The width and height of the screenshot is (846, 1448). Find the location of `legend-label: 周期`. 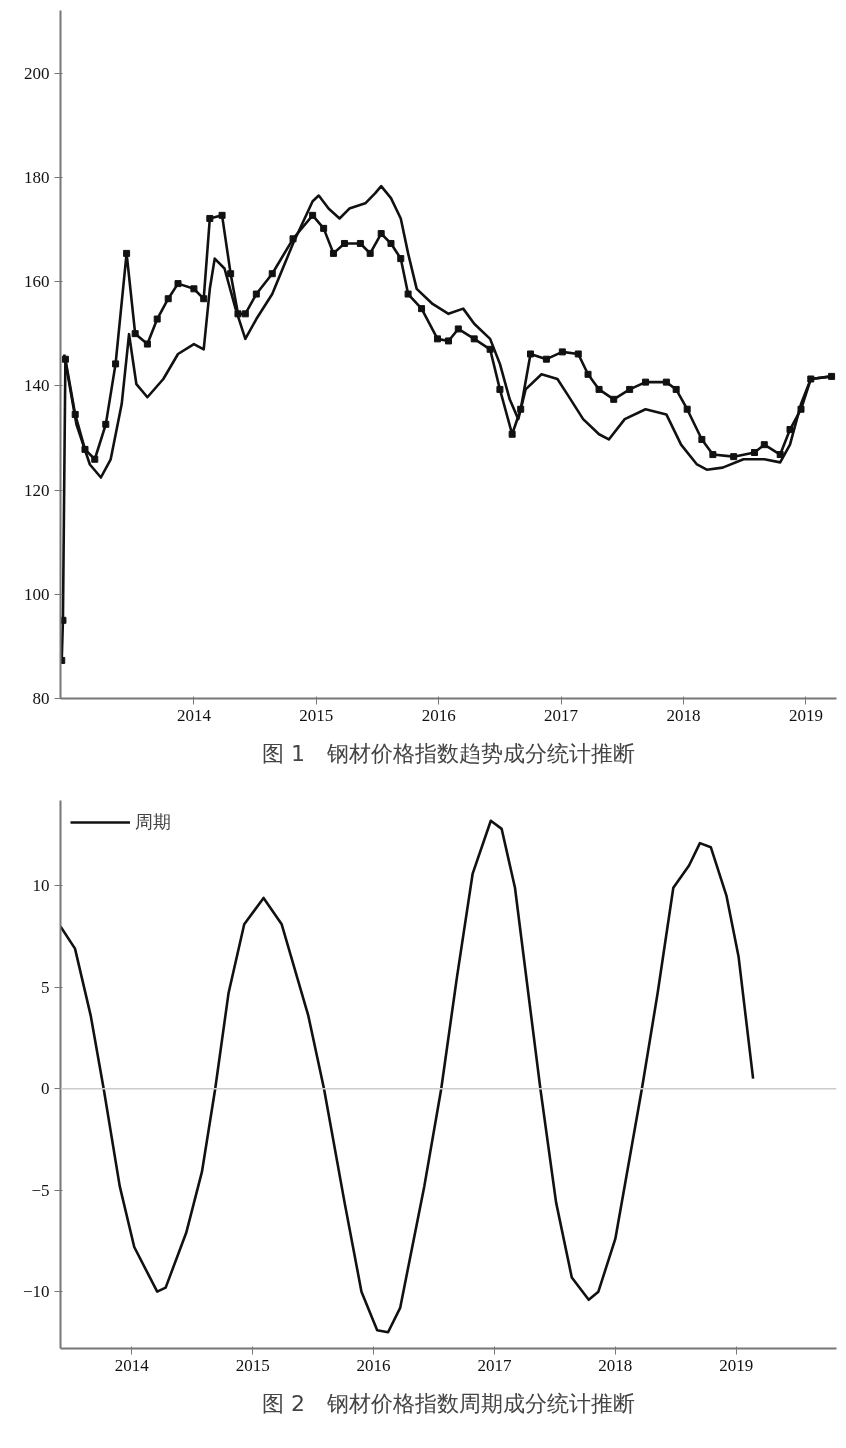

legend-label: 周期 is located at coordinates (153, 822).